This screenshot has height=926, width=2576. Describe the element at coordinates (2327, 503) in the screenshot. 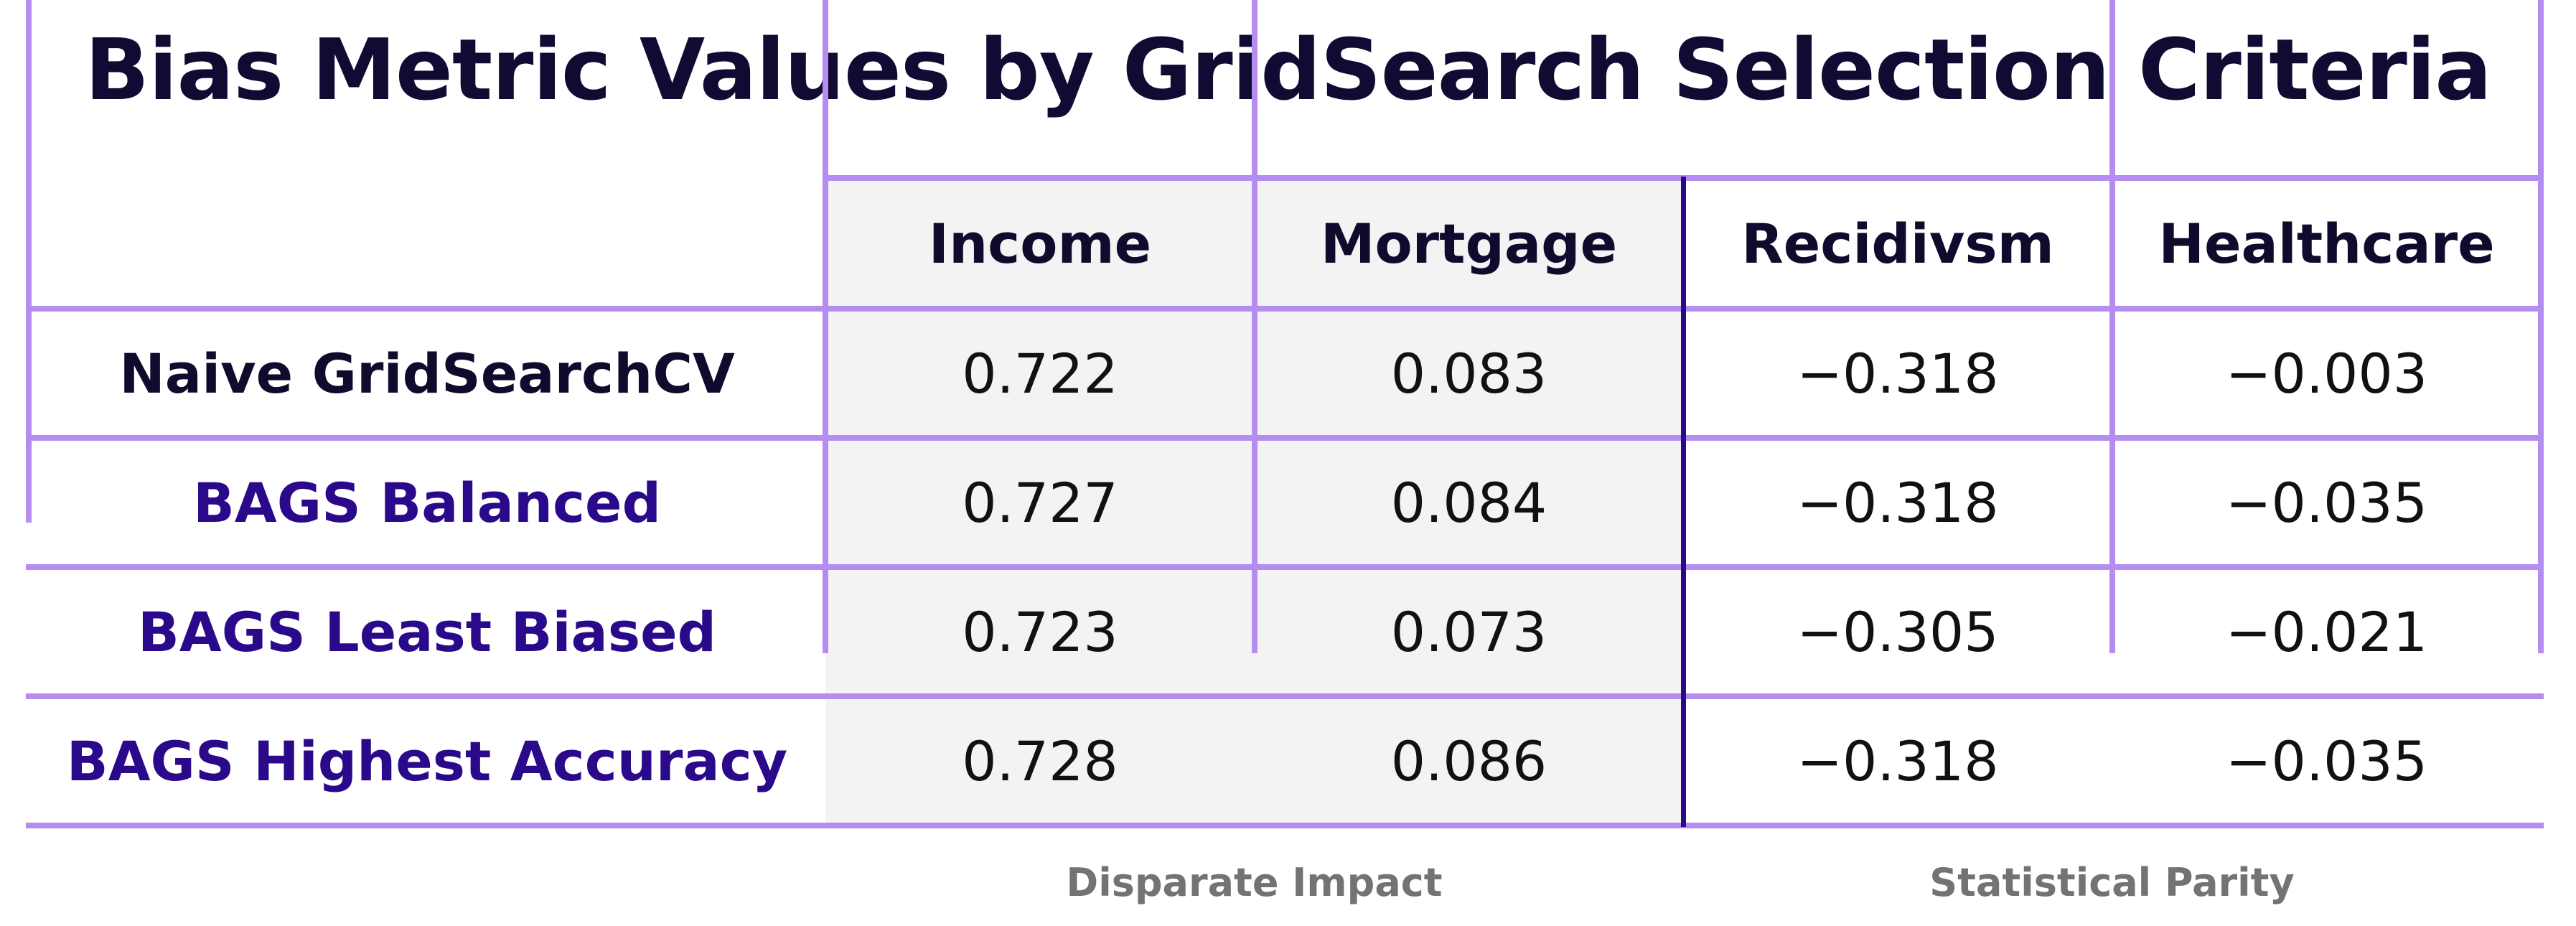

I see `value-cell-bags-balanced-healthcare: −0.035` at that location.